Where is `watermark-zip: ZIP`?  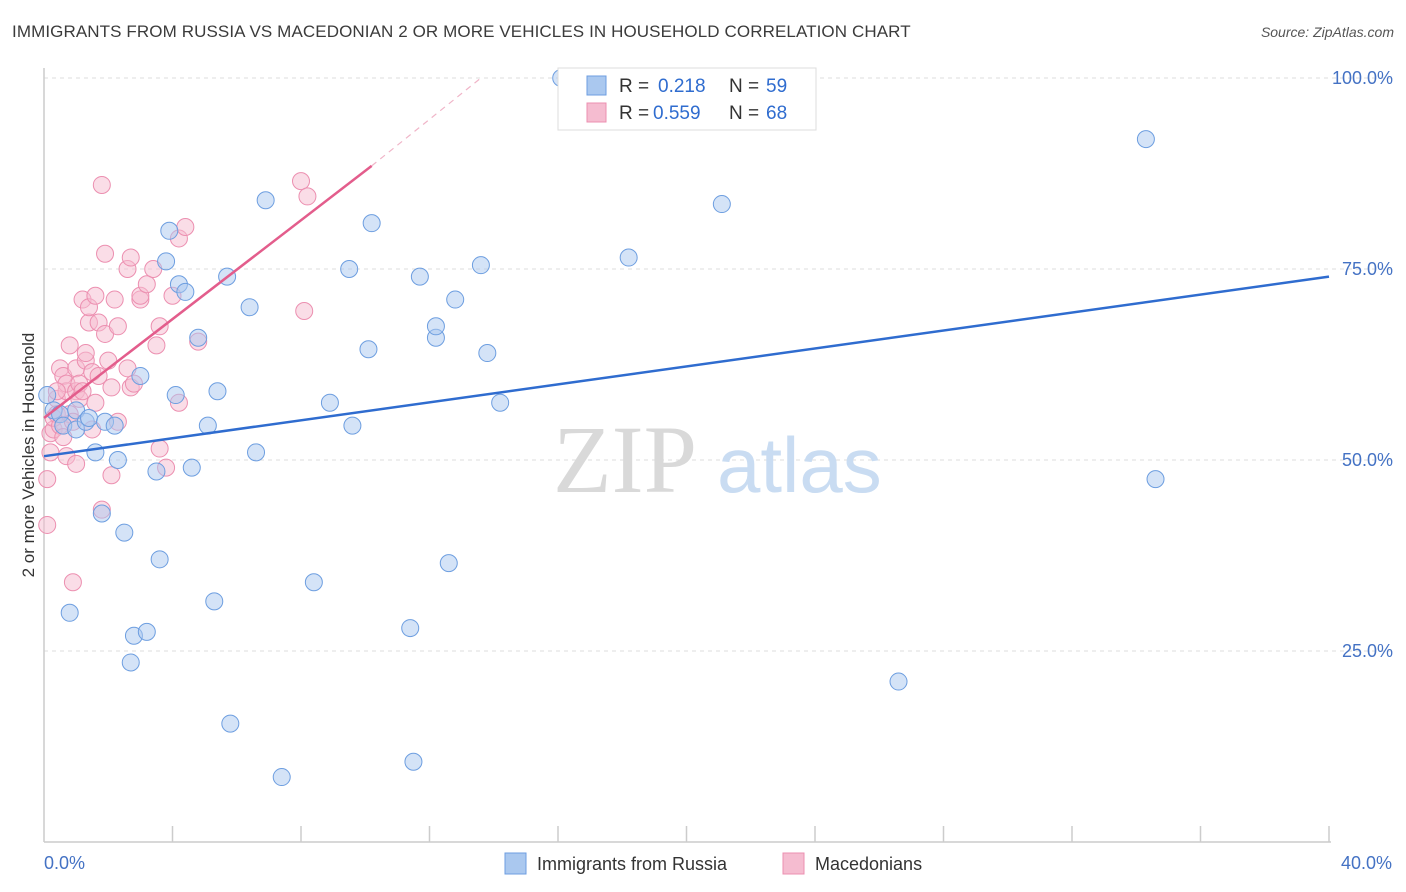
watermark-zip: ZIP is located at coordinates (625, 459).